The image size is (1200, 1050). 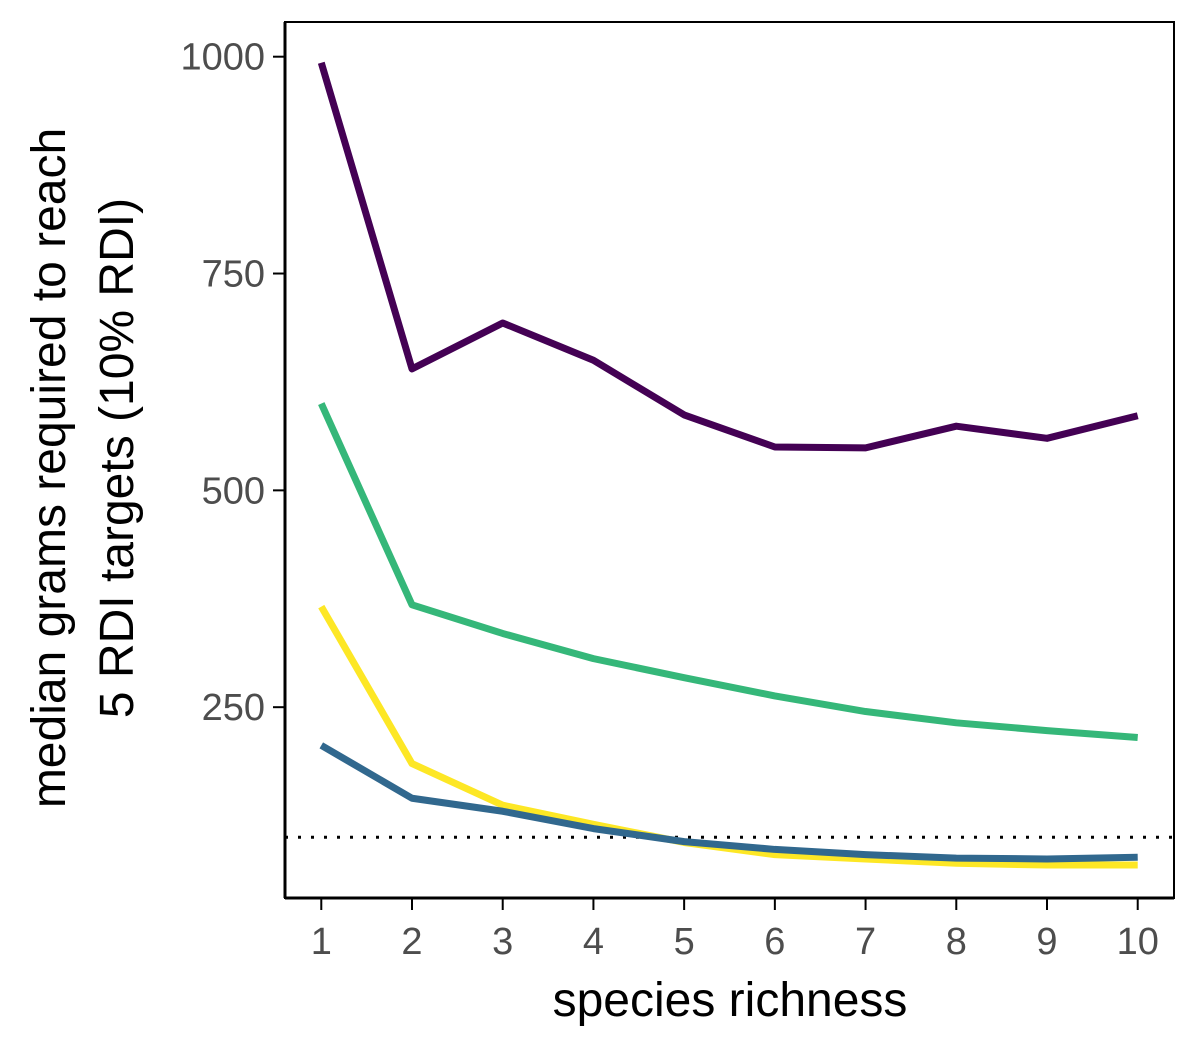 What do you see at coordinates (593, 942) in the screenshot?
I see `x-tick-label: 4` at bounding box center [593, 942].